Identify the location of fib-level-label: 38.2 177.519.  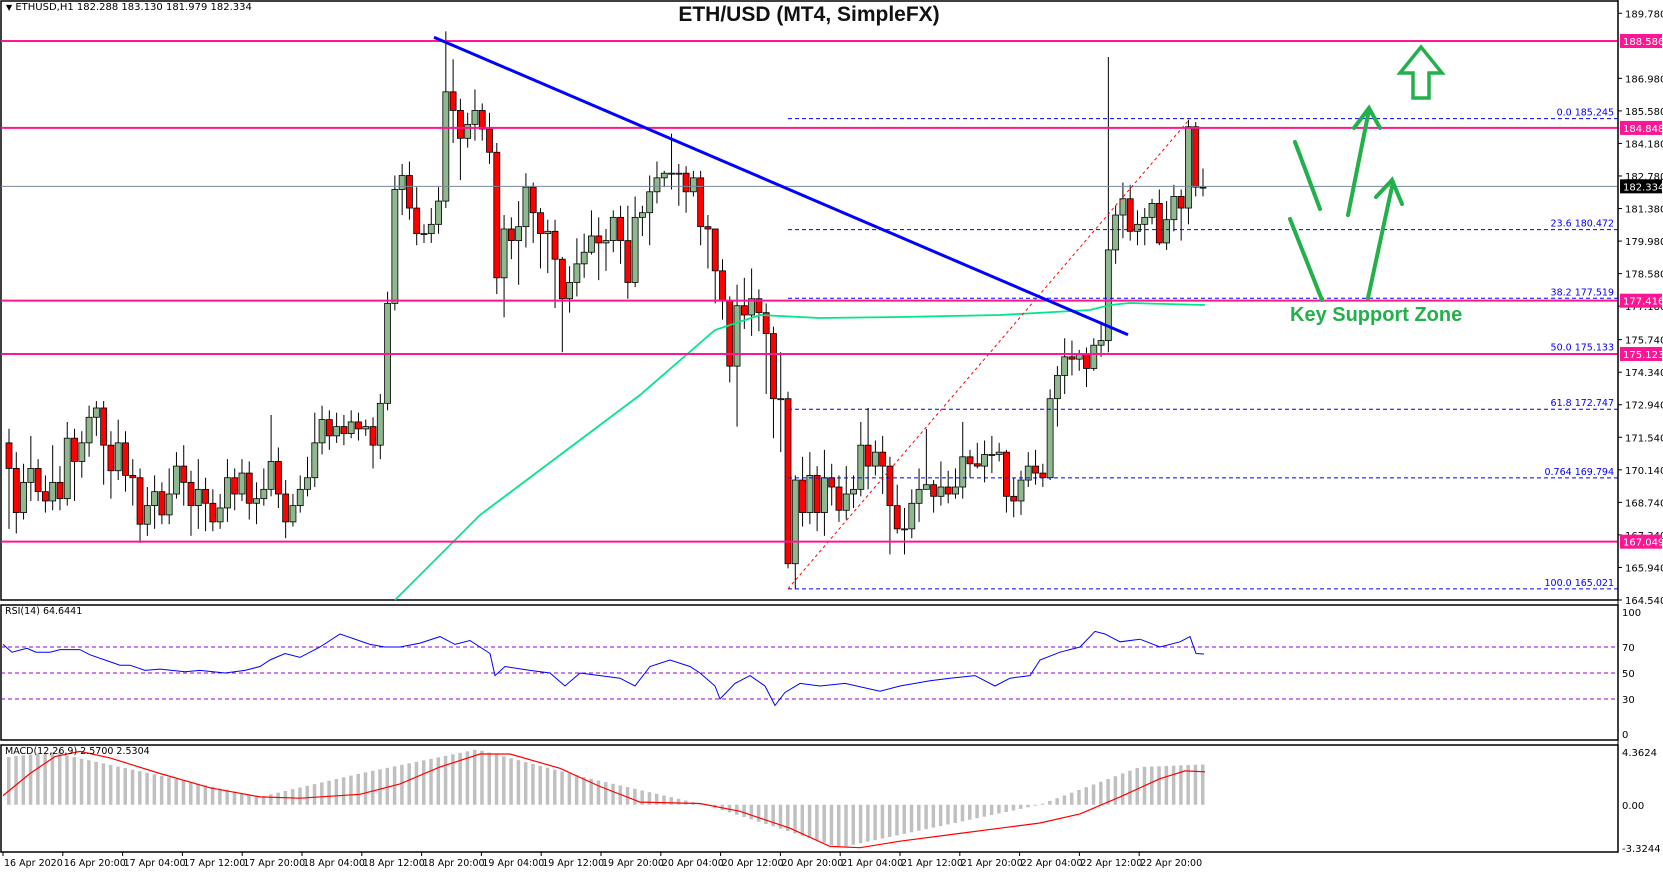
(1582, 292).